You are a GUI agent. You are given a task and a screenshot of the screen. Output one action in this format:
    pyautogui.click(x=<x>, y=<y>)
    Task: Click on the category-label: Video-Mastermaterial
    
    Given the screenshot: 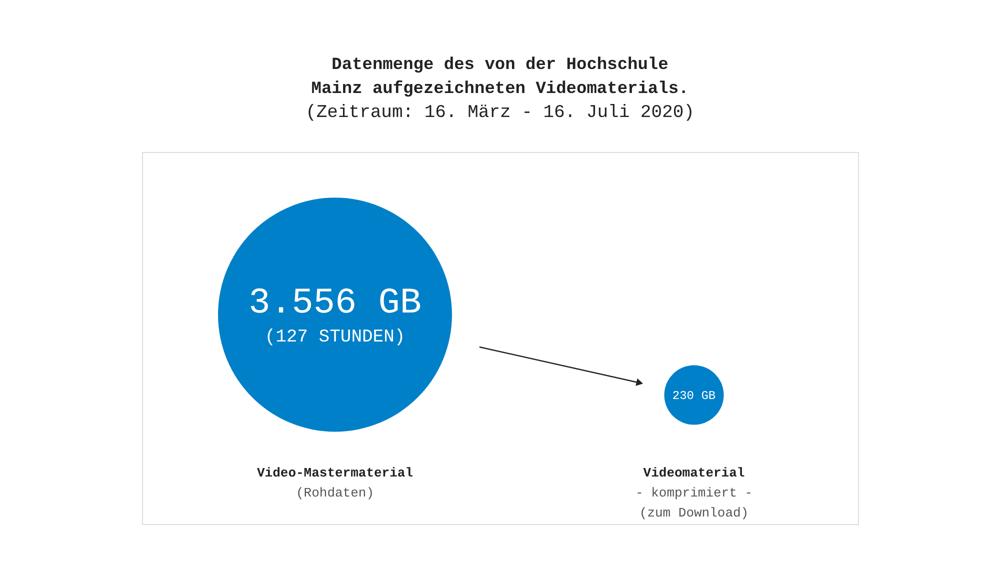 What is the action you would take?
    pyautogui.click(x=335, y=473)
    